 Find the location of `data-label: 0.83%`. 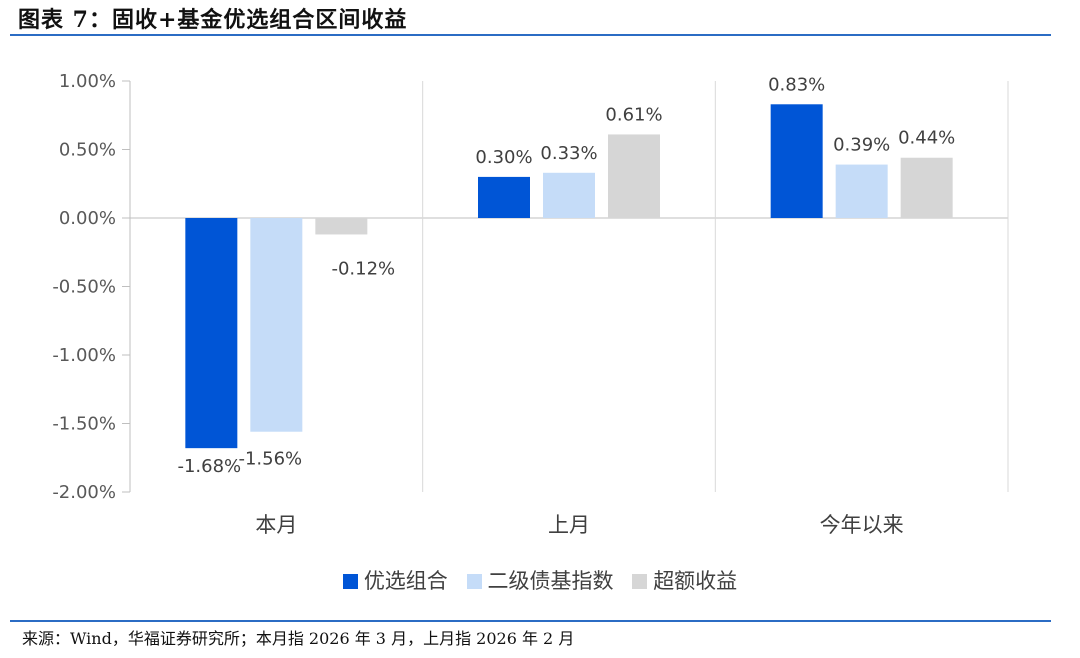

data-label: 0.83% is located at coordinates (796, 84).